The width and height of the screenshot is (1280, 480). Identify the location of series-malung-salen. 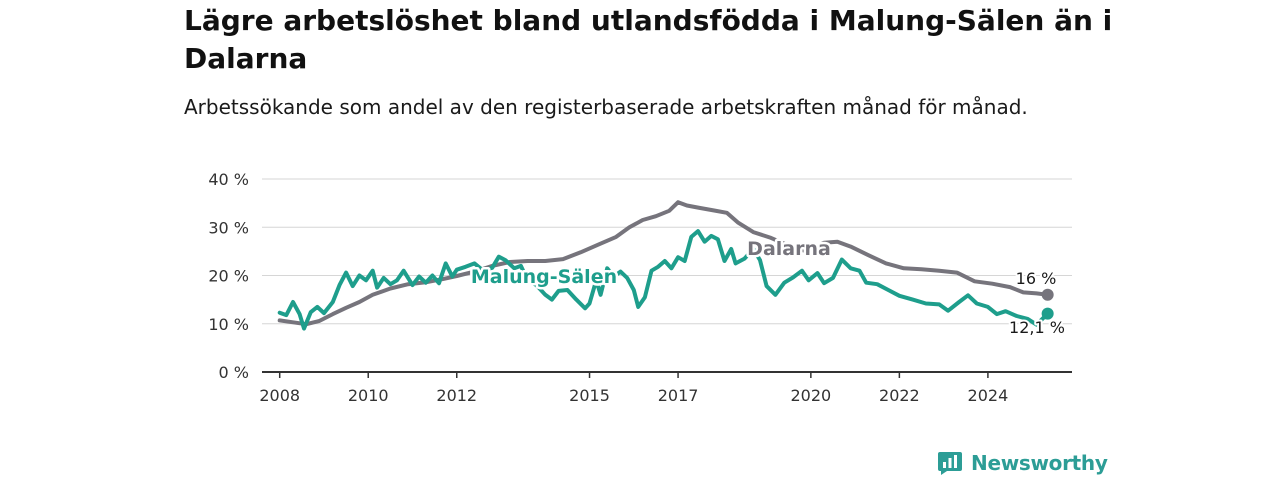
(665, 280).